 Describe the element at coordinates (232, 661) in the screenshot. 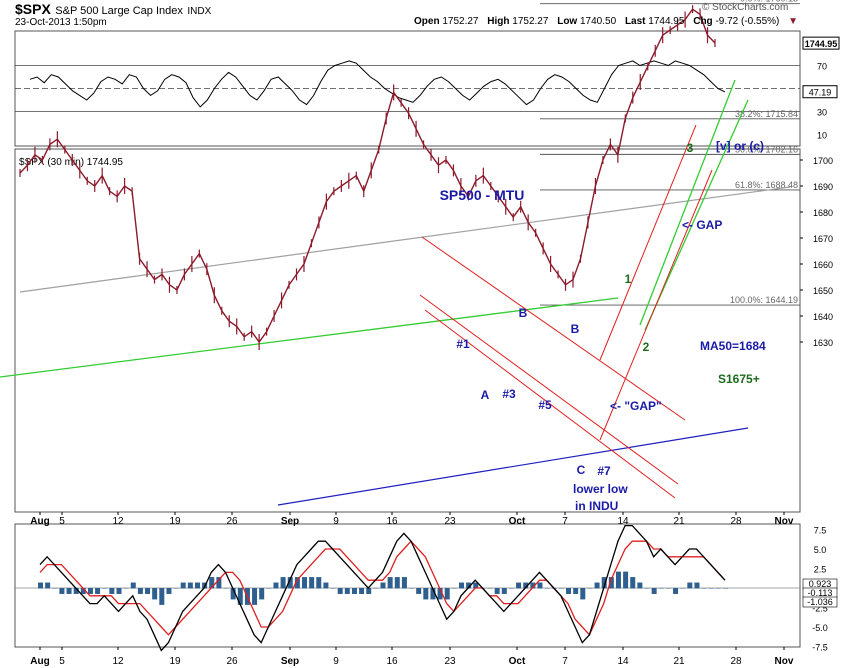

I see `macd-x-tick-label: 26` at that location.